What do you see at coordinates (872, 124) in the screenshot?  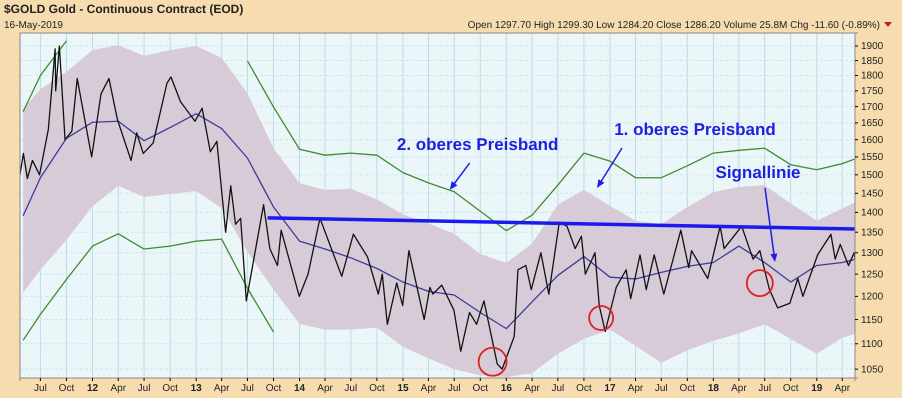 I see `y-tick-label: 1650` at bounding box center [872, 124].